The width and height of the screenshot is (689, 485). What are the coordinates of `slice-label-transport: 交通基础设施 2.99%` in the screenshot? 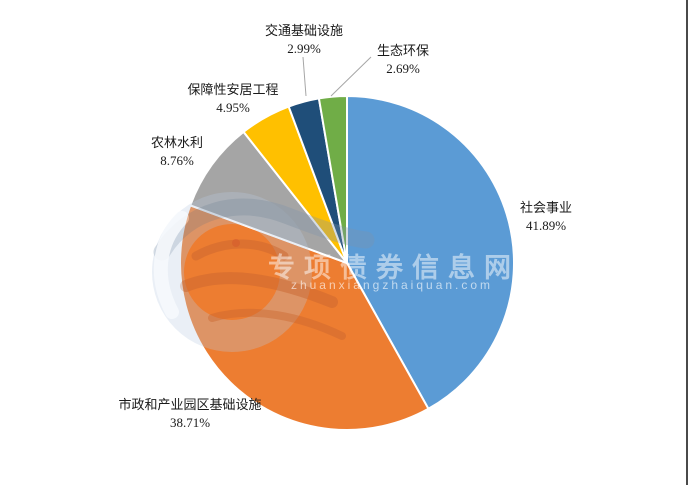 It's located at (304, 40).